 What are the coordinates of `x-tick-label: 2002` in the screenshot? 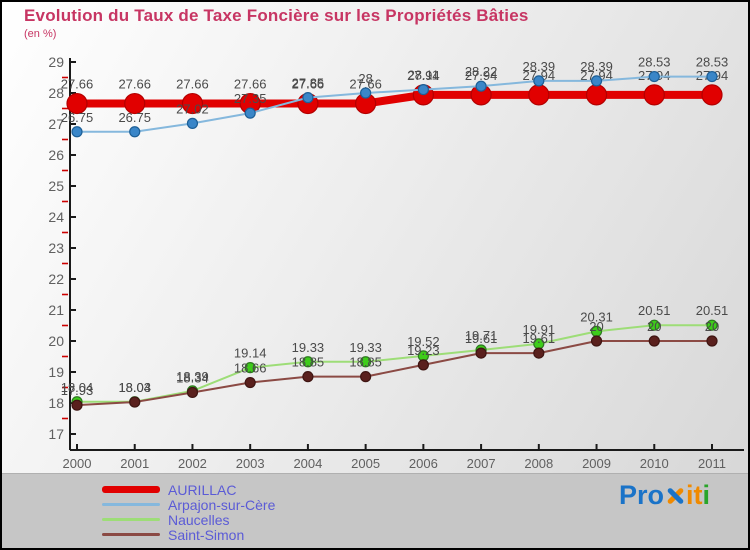 It's located at (192, 463).